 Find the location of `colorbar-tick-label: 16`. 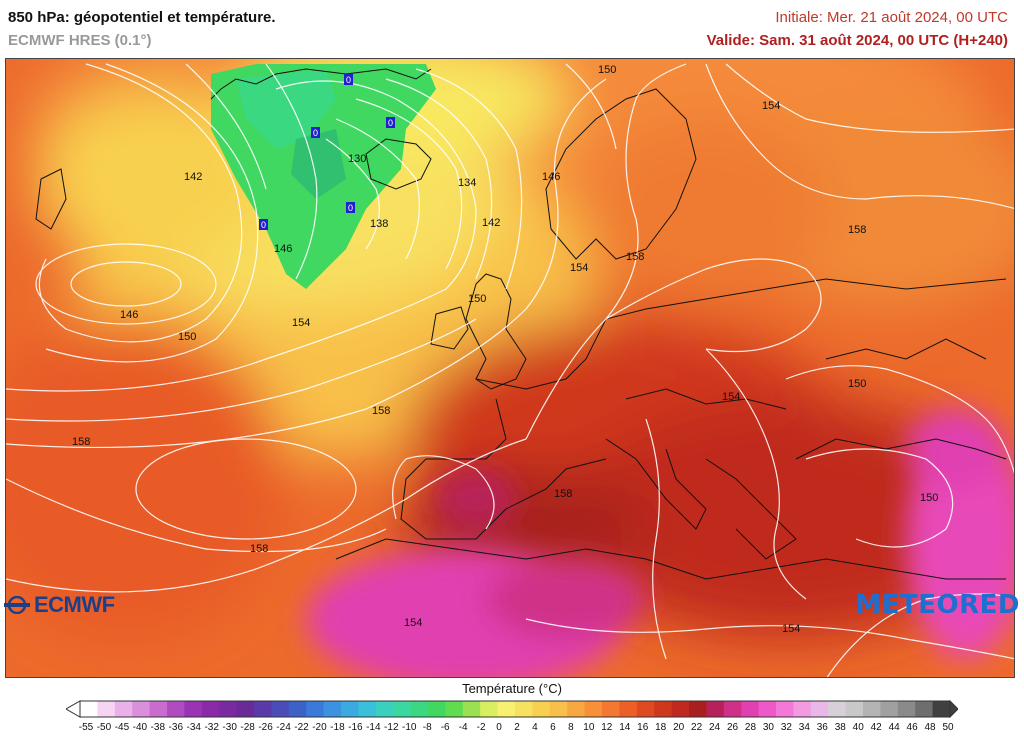

colorbar-tick-label: 16 is located at coordinates (643, 727).